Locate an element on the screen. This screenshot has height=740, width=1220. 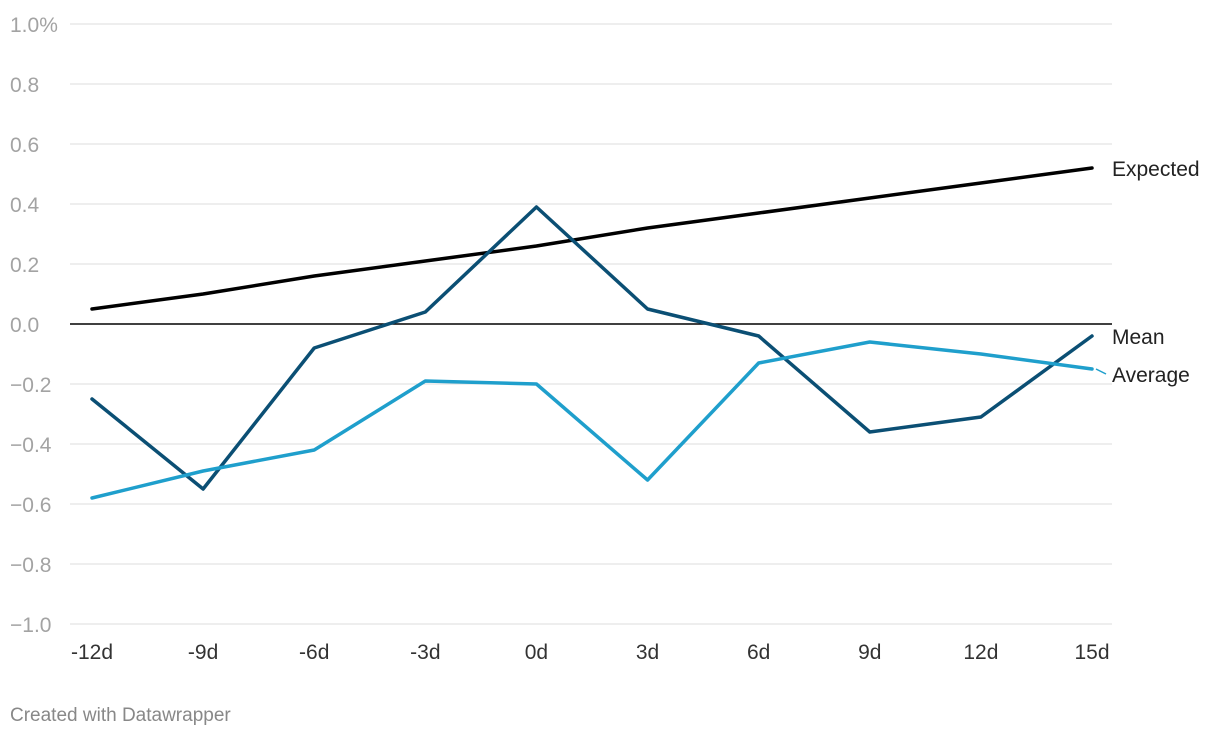
x-tick-label: 3d is located at coordinates (647, 652).